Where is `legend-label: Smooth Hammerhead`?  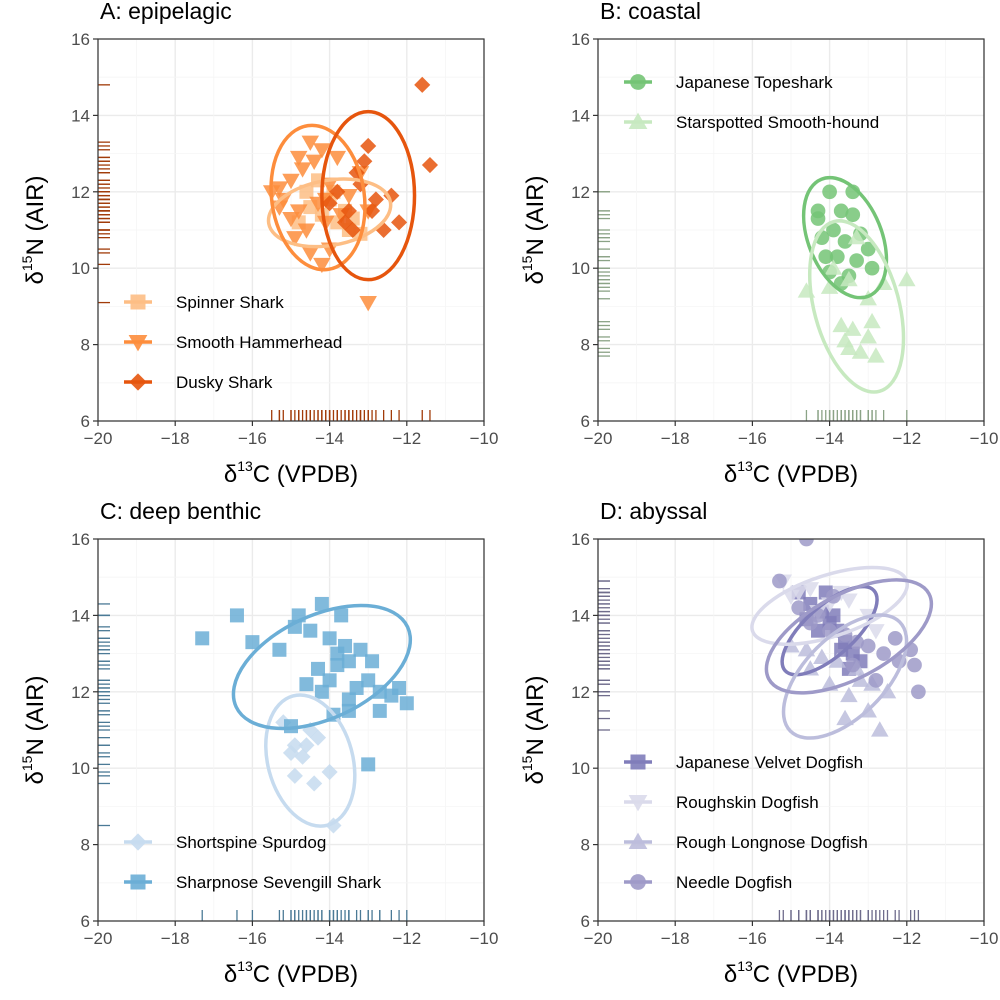
legend-label: Smooth Hammerhead is located at coordinates (259, 342).